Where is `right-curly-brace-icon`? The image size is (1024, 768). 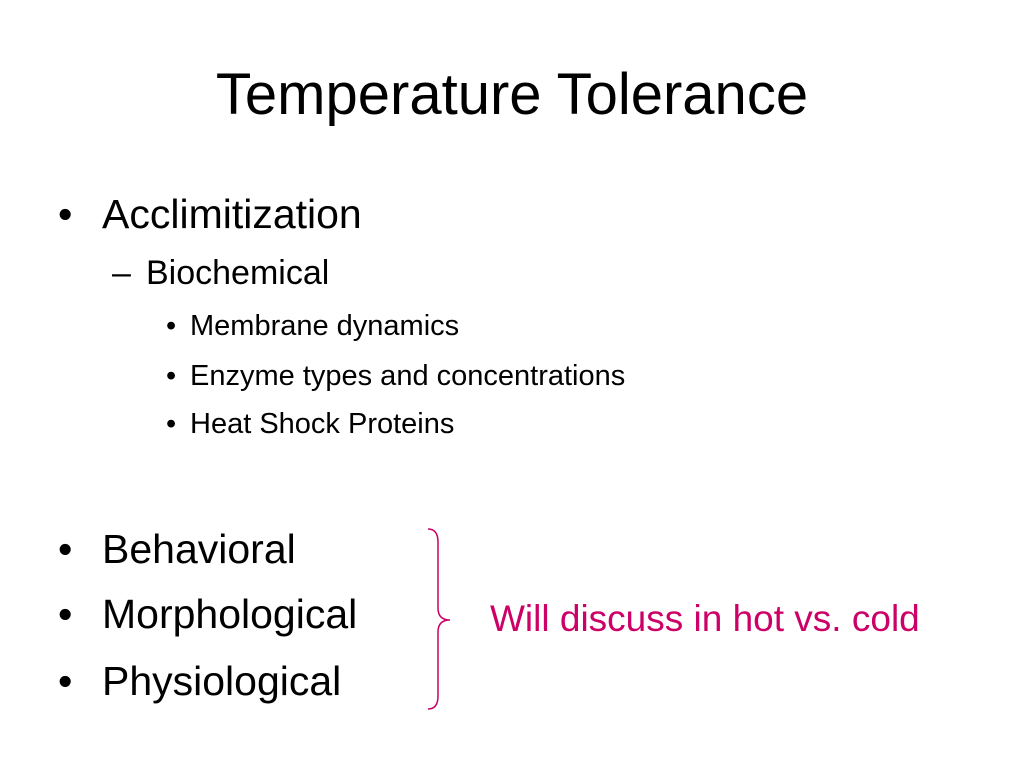
right-curly-brace-icon is located at coordinates (439, 619).